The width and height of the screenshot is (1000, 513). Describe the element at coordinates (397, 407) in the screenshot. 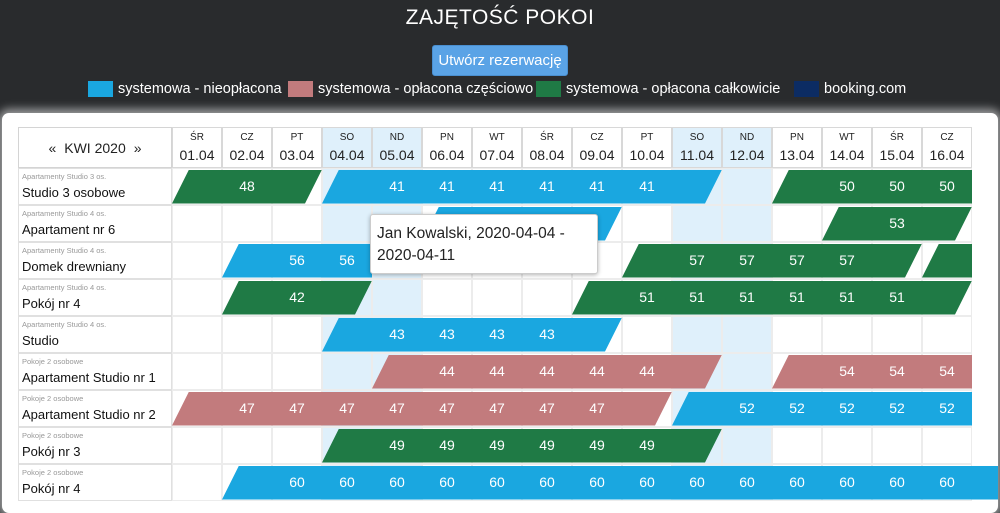

I see `reservation-label: 47` at that location.